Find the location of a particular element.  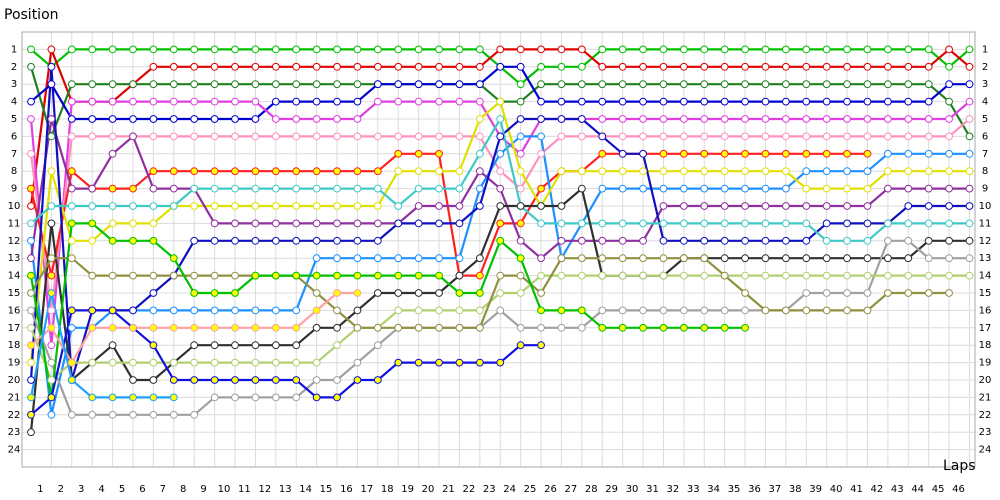

x-tick-label: 28 is located at coordinates (591, 489).